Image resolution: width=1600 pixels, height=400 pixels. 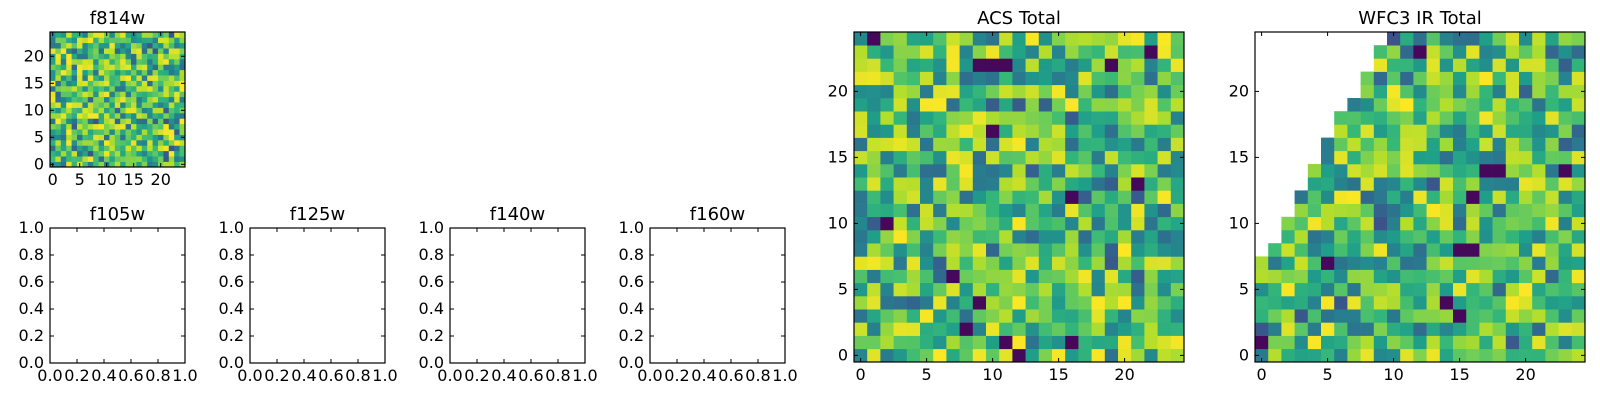 What do you see at coordinates (31, 227) in the screenshot?
I see `y-tick-label: 1.0` at bounding box center [31, 227].